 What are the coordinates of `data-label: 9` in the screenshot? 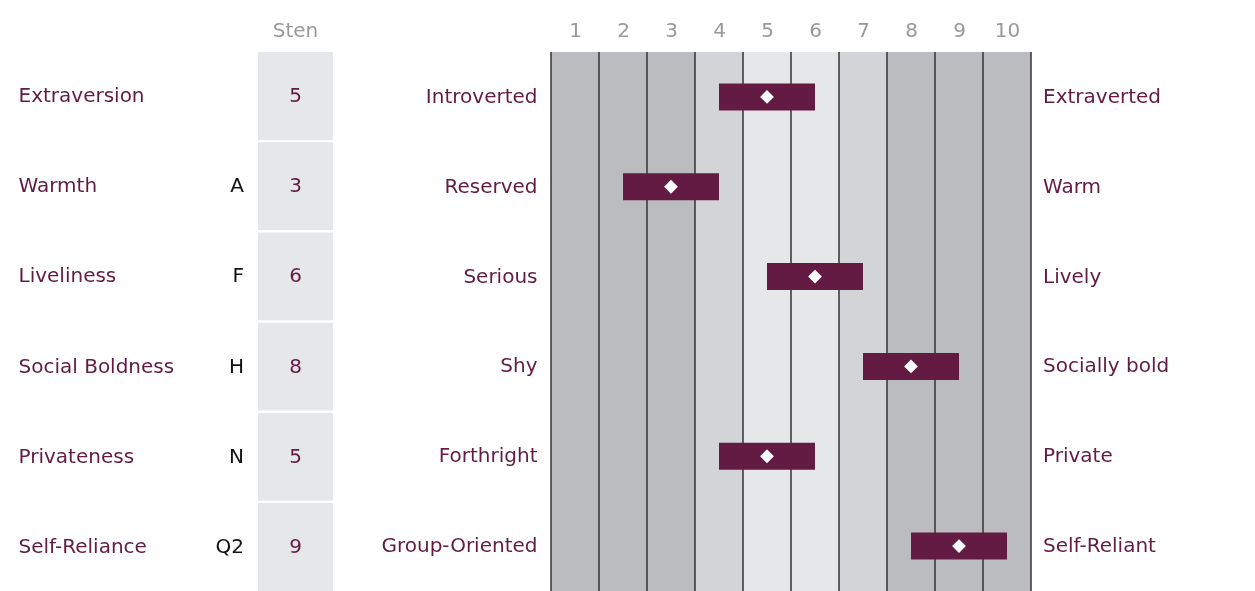 It's located at (295, 546).